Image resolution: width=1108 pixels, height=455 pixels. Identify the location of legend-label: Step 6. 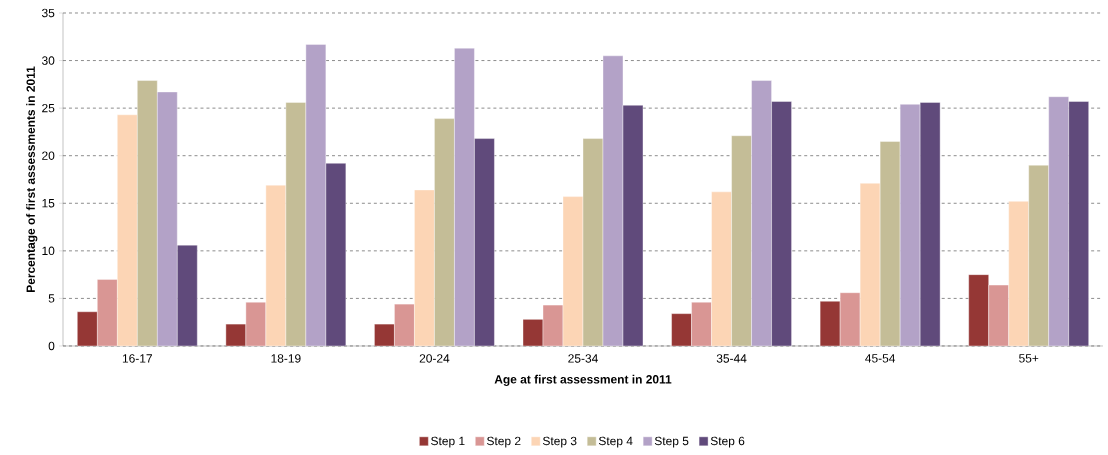
(727, 442).